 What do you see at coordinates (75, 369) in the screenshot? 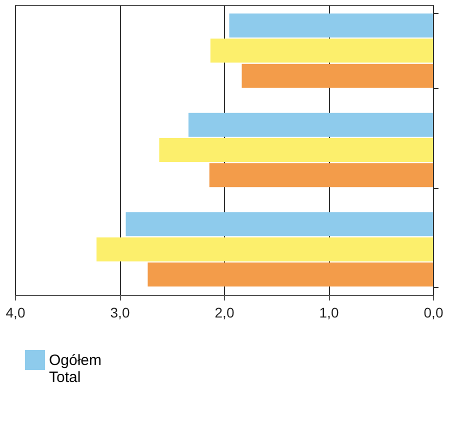
I see `legend-label: Ogółem Total` at bounding box center [75, 369].